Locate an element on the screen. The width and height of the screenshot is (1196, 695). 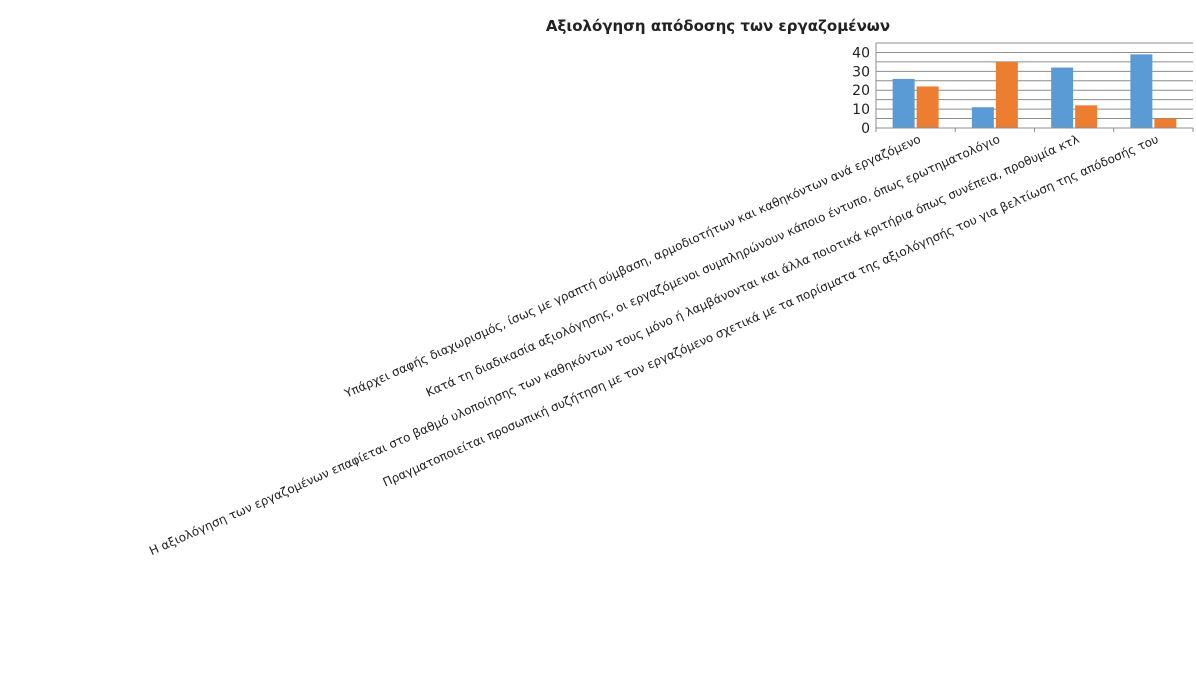
chart-title: Αξιολόγηση απόδοσης των εργαζομένων is located at coordinates (718, 26).